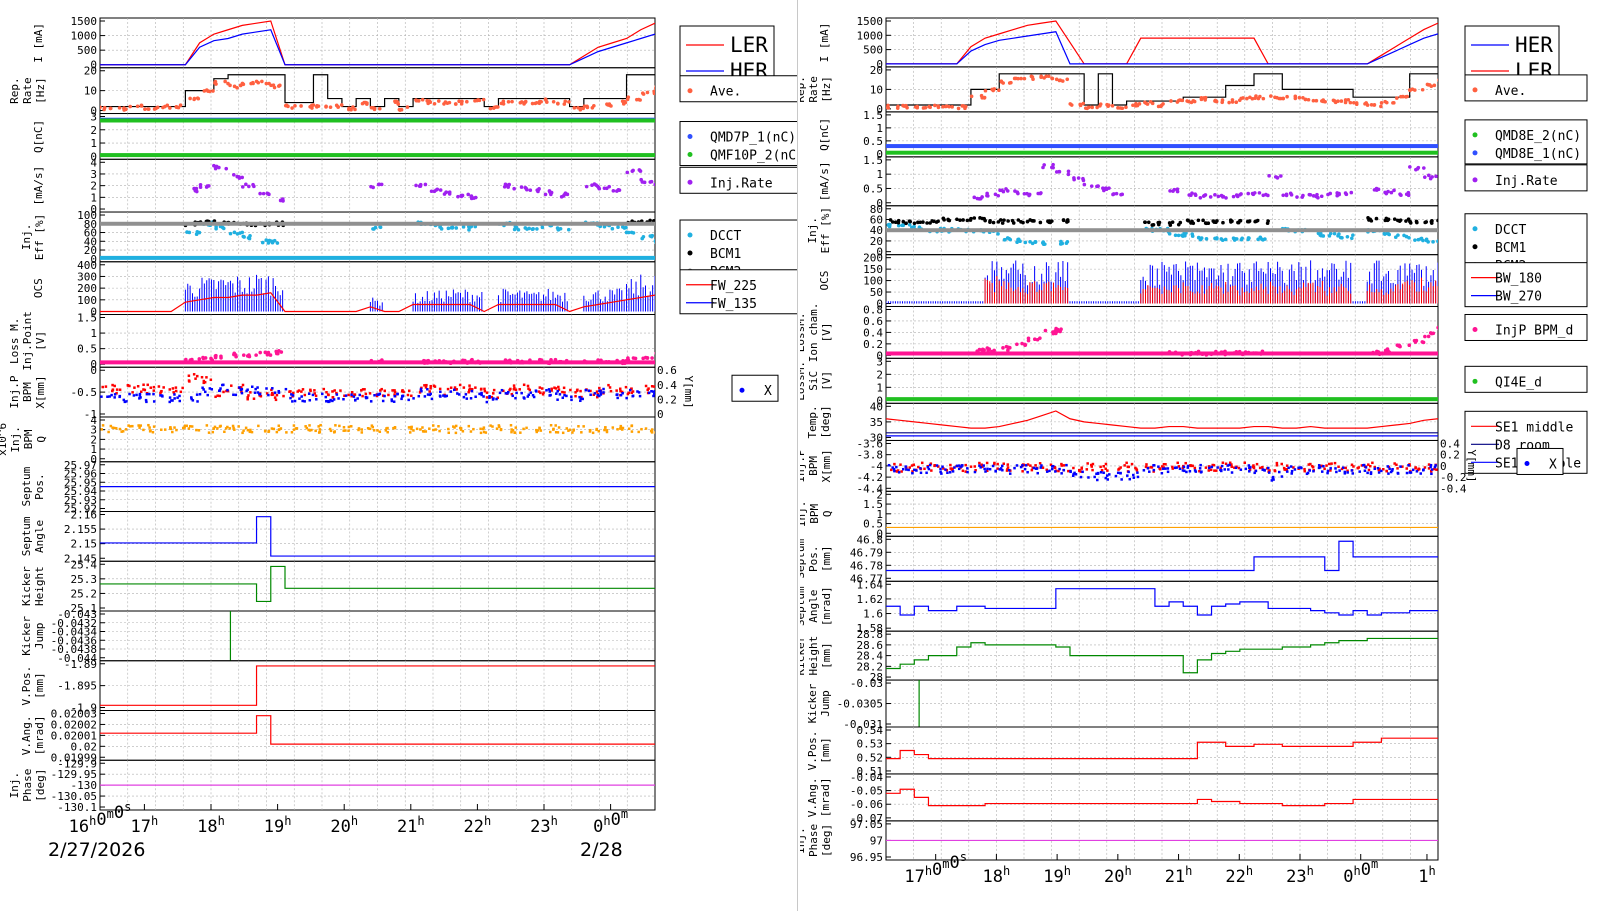  Describe the element at coordinates (1122, 798) in the screenshot. I see `panel-R17: -0.04-0.05-0.06-0.07V.Ang. [mrad]` at that location.